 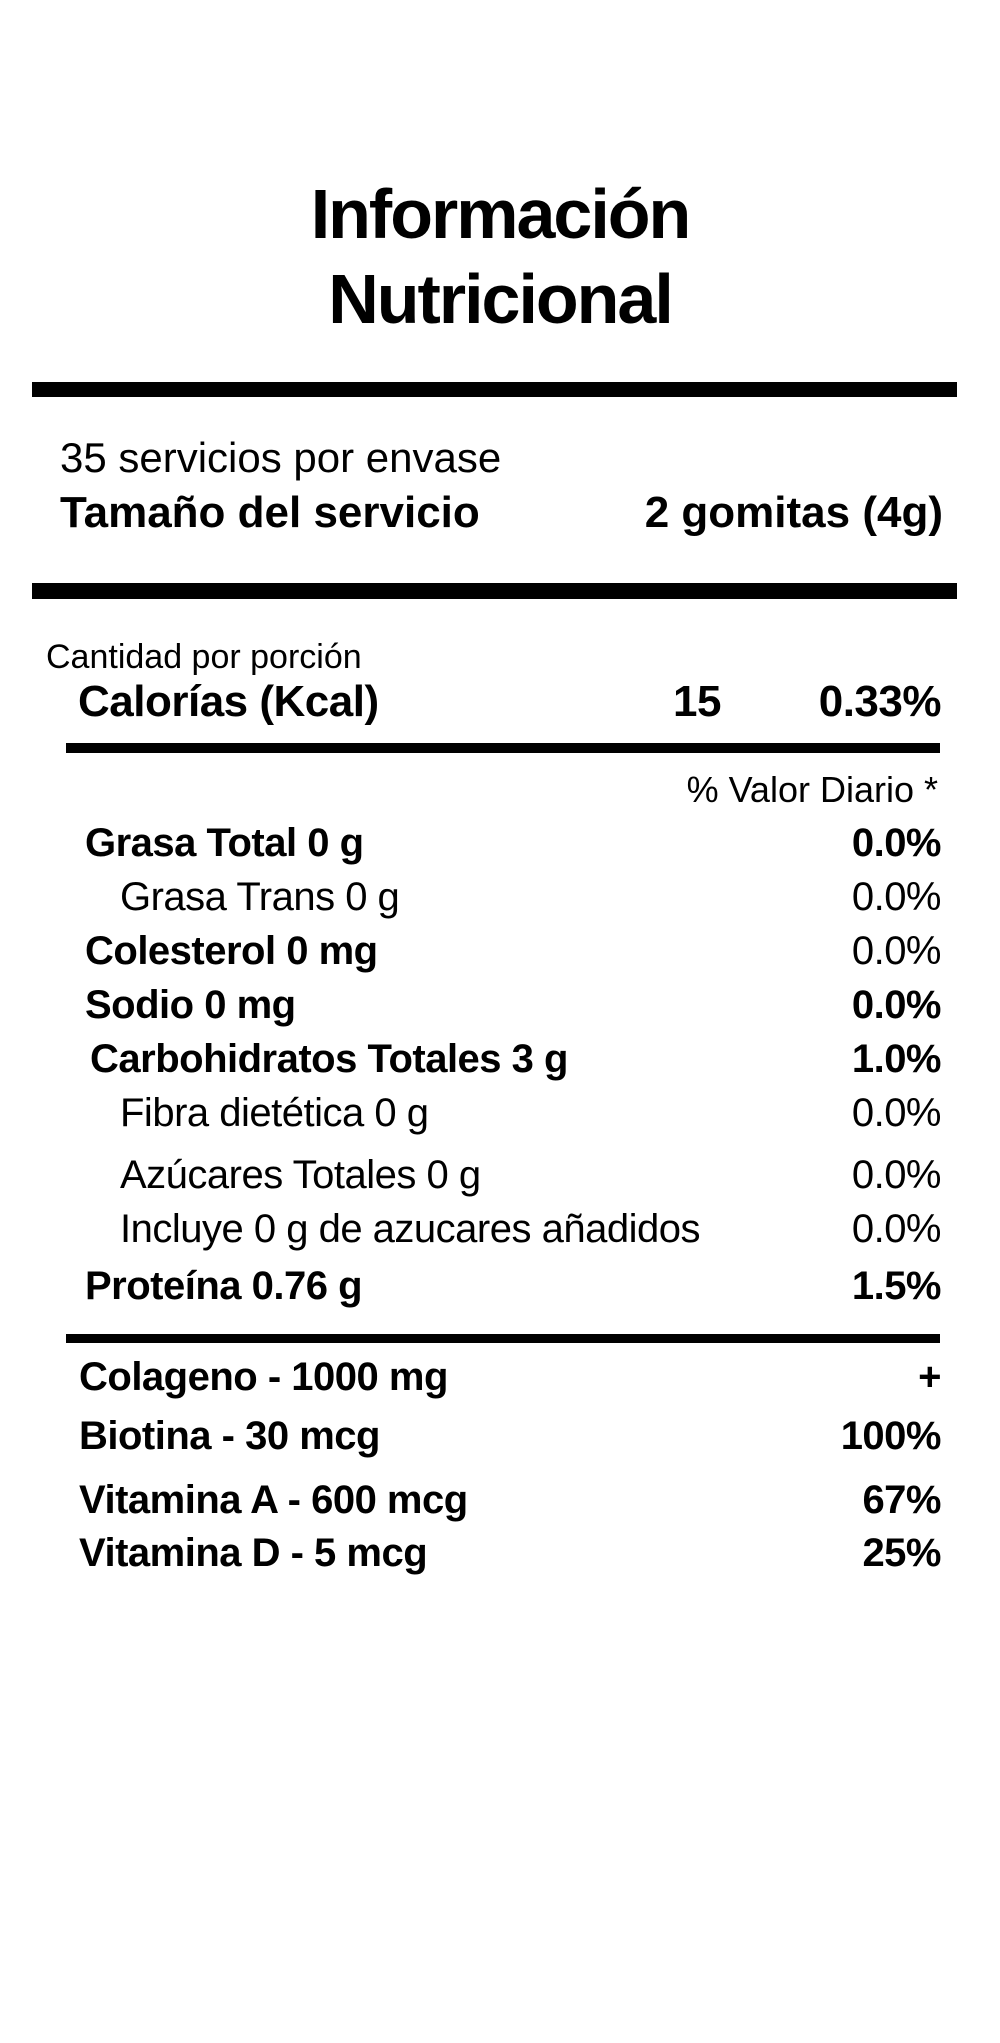 I want to click on nutrient-name: Carbohidratos Totales 3 g, so click(x=329, y=1059).